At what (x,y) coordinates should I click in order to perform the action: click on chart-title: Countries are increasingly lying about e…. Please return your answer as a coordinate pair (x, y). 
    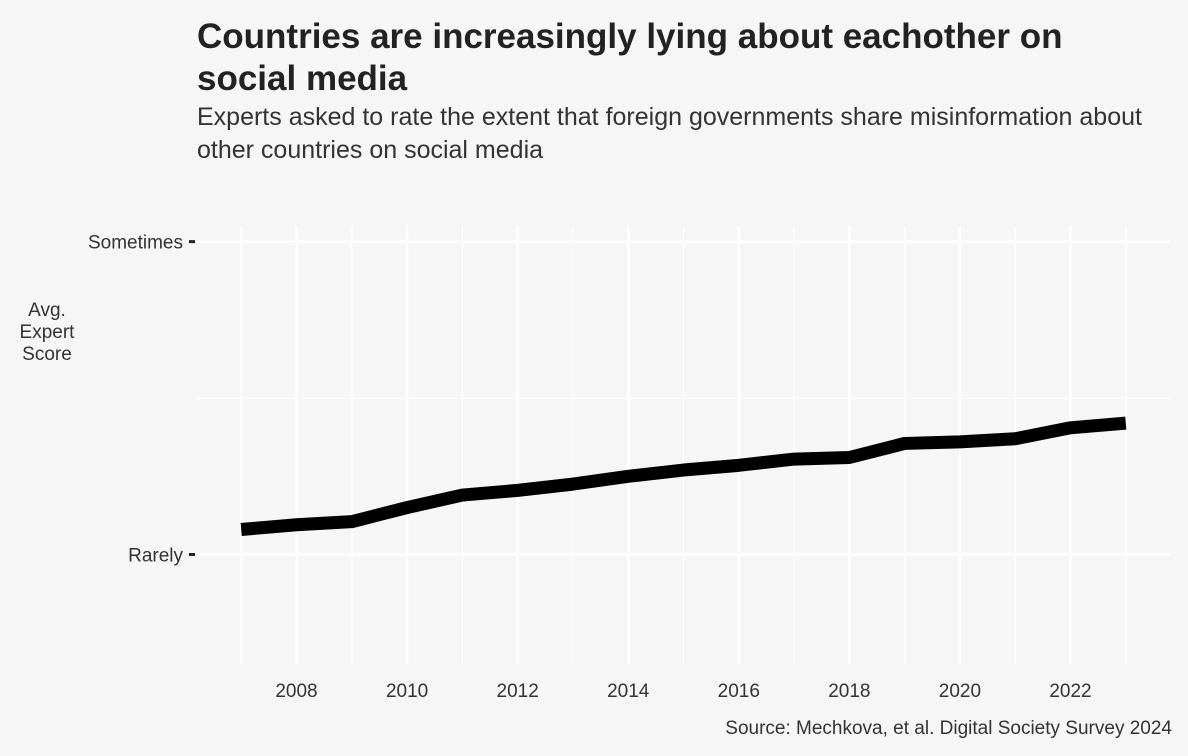
    Looking at the image, I should click on (630, 57).